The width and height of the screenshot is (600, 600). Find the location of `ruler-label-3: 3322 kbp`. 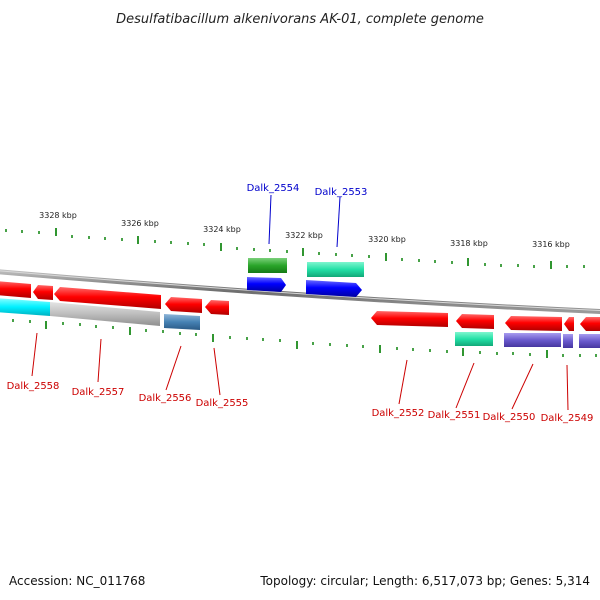

ruler-label-3: 3322 kbp is located at coordinates (304, 235).